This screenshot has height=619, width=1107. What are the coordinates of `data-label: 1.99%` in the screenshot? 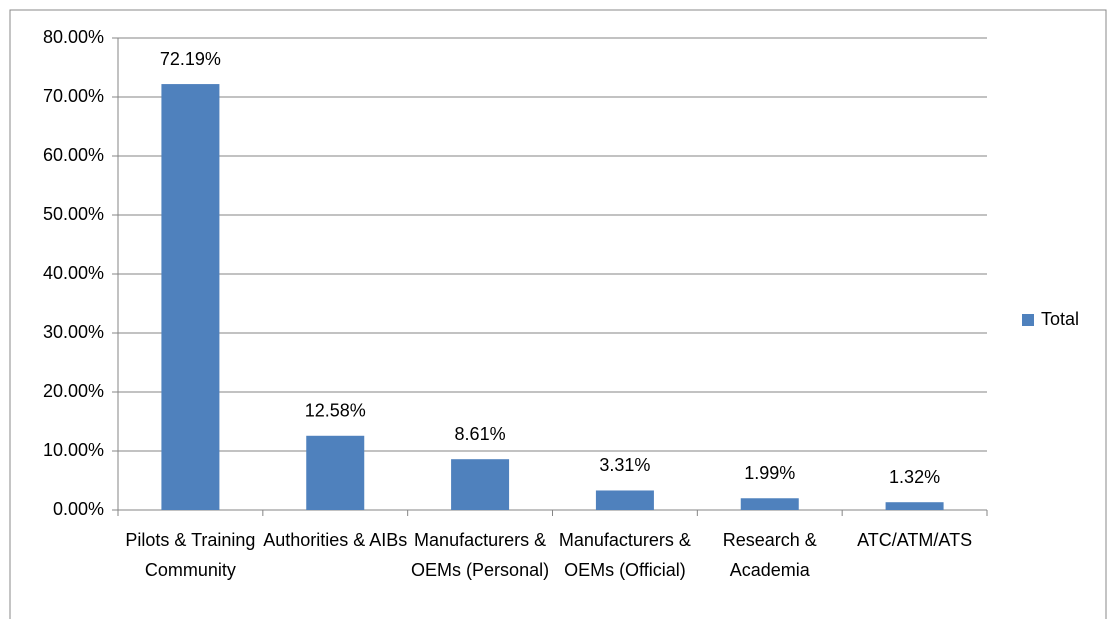 It's located at (769, 473).